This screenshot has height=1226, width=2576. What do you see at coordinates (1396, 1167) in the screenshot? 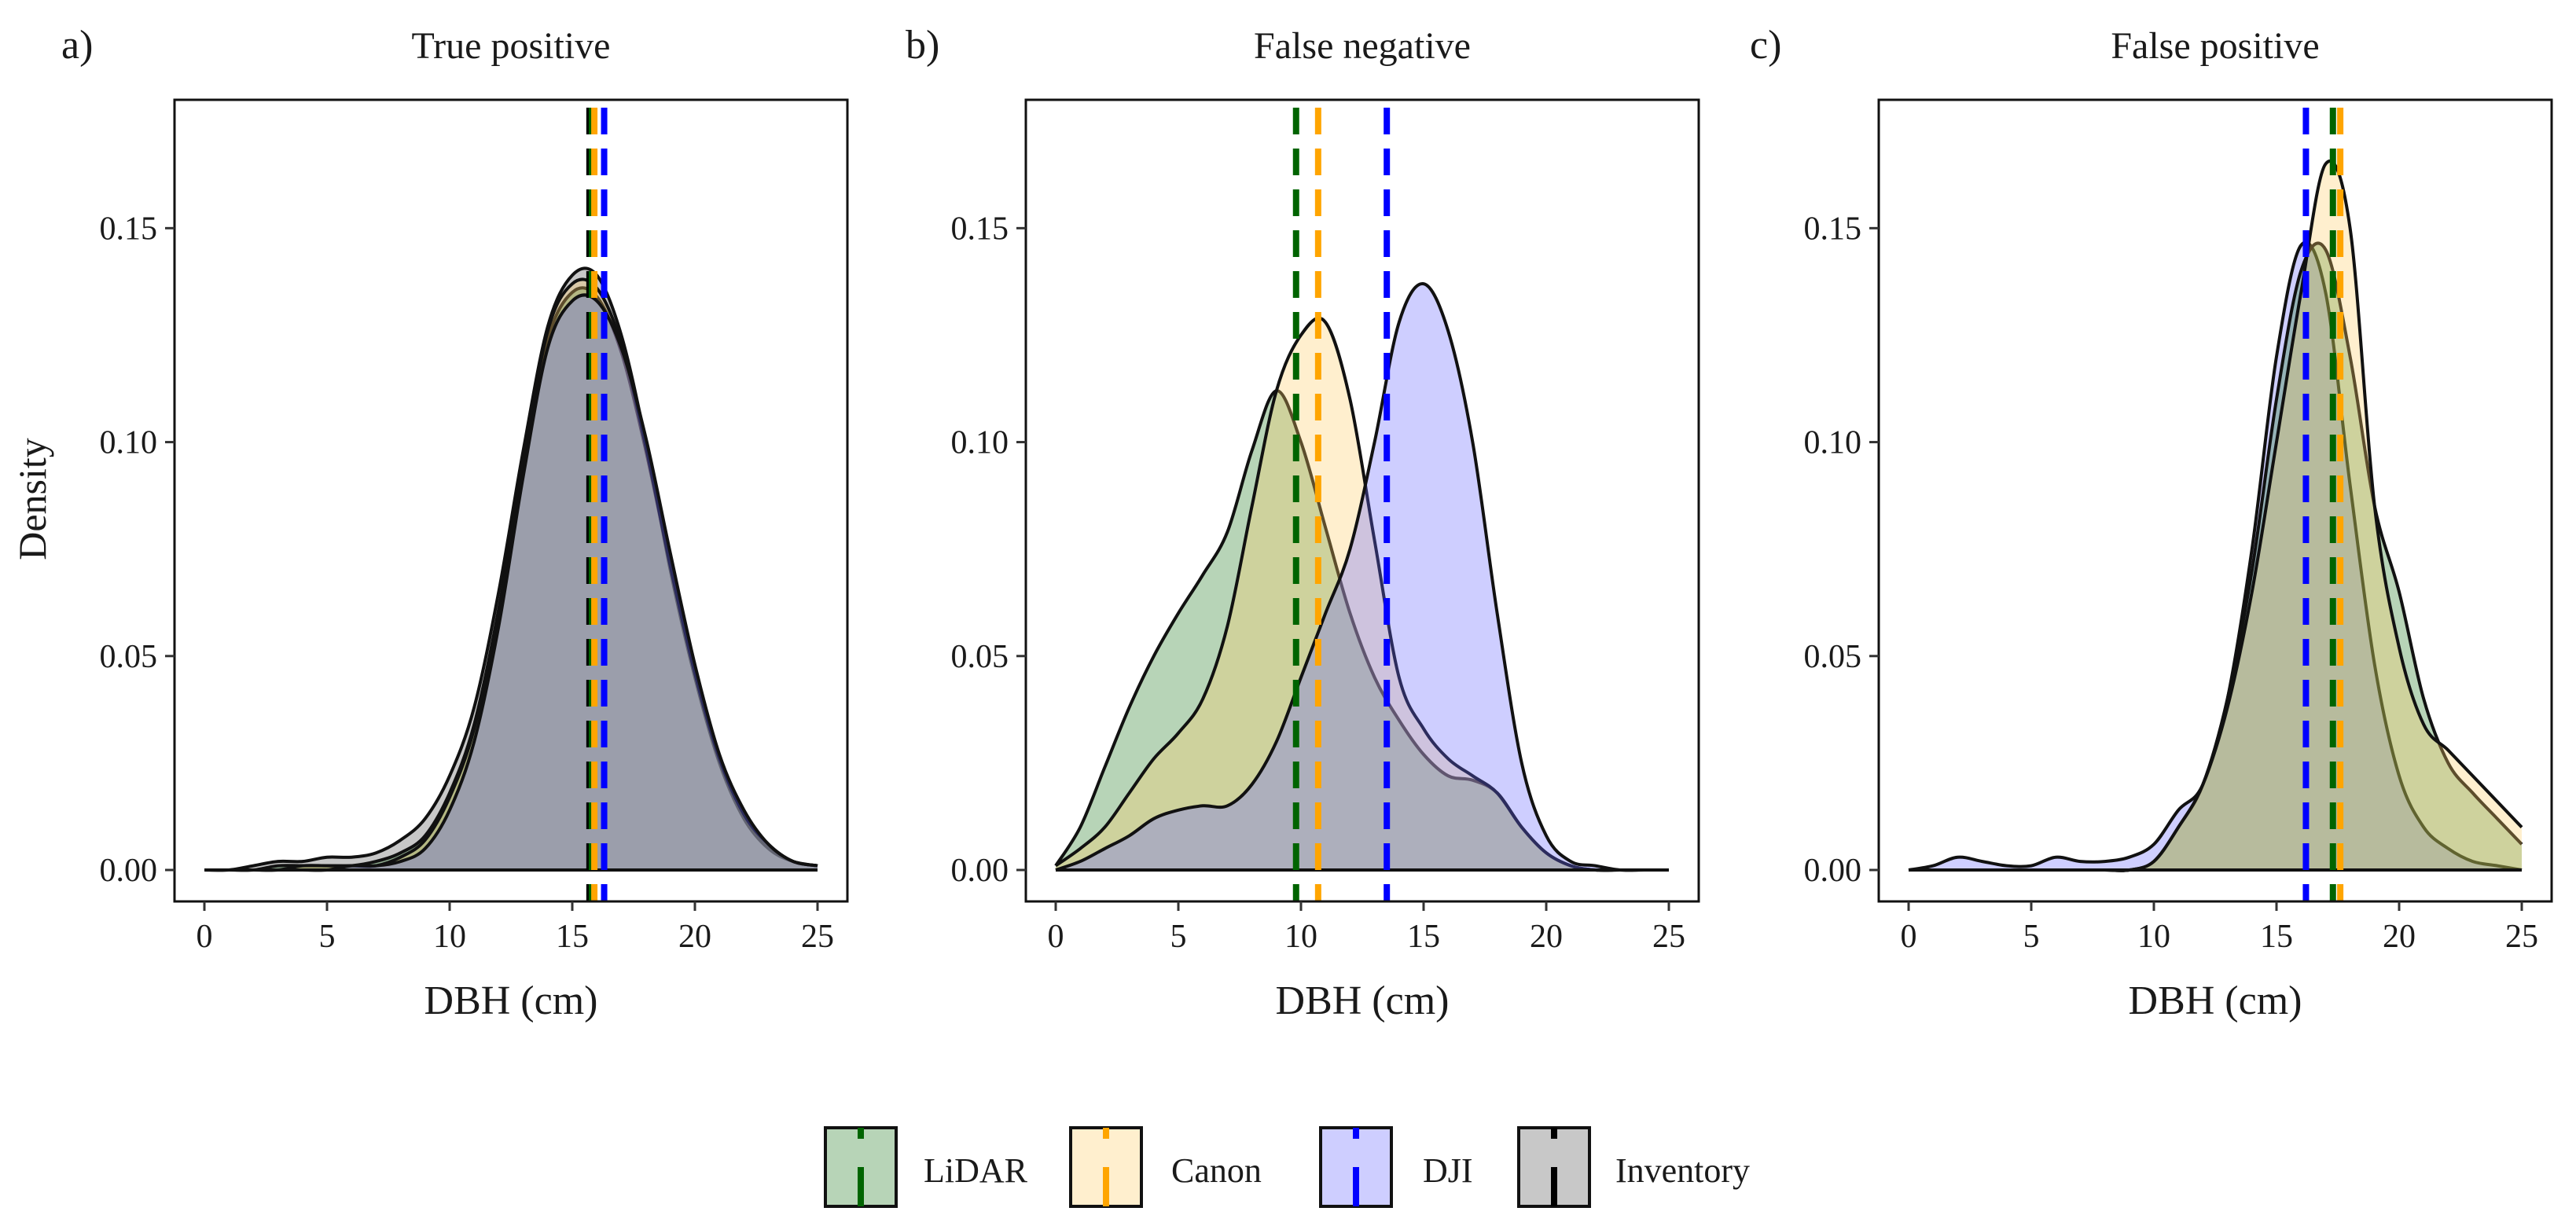
I see `legend-item-dji: DJI` at bounding box center [1396, 1167].